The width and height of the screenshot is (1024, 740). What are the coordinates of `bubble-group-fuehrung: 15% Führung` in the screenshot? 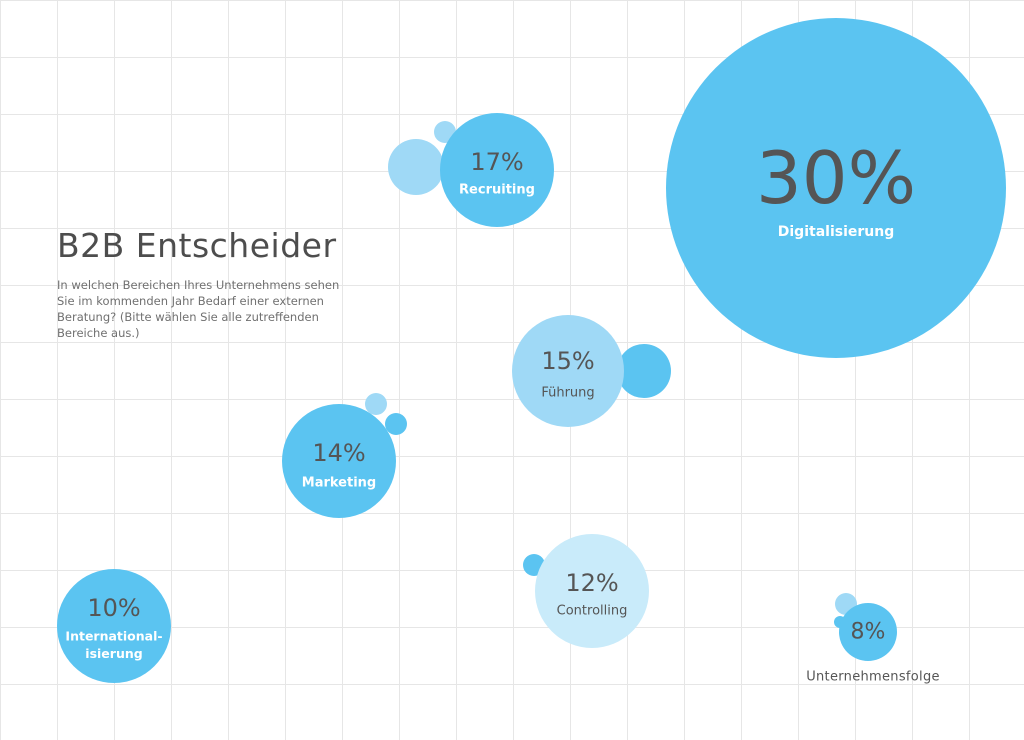 It's located at (591, 371).